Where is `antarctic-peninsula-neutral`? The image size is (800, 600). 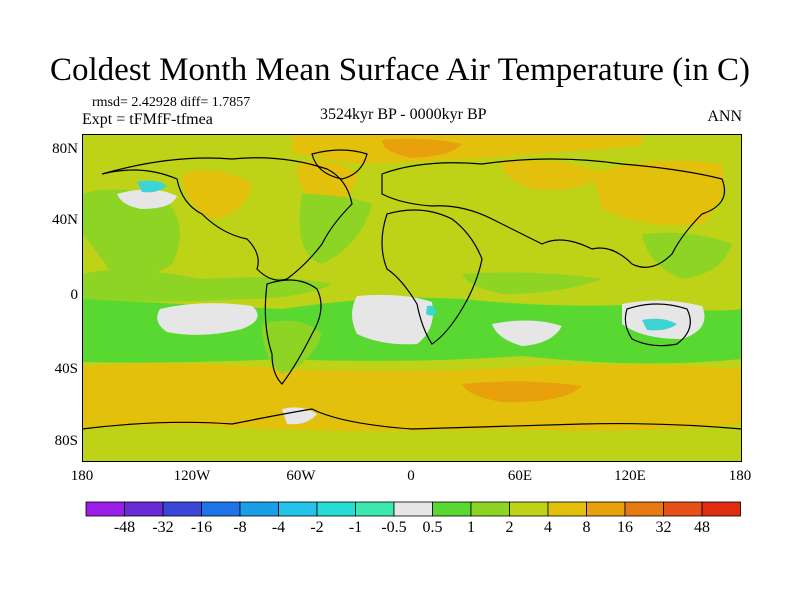
antarctic-peninsula-neutral is located at coordinates (299, 416).